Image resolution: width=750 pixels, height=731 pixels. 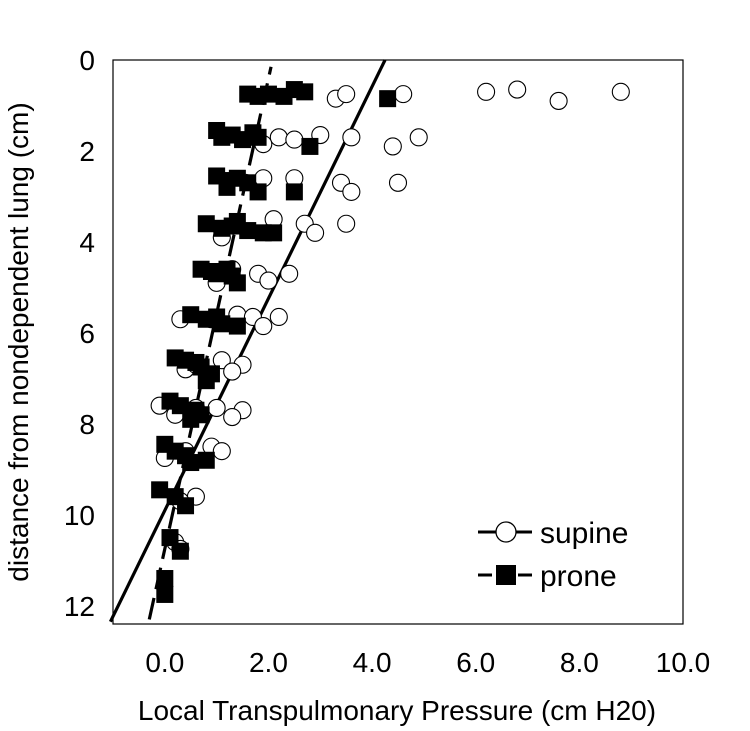 I want to click on x-tick-label: 0.0, so click(x=164, y=662).